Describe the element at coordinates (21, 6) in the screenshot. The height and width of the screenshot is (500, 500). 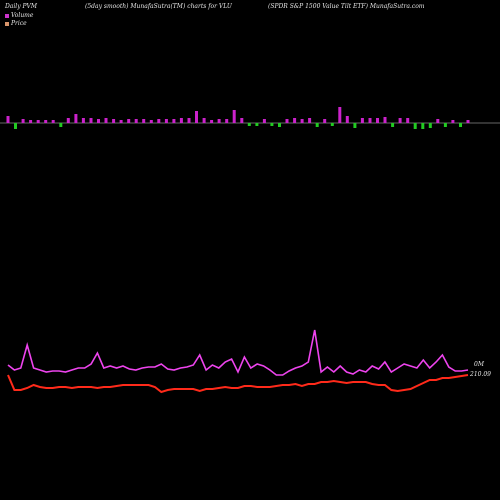
I see `header-left-label: Daily PVM` at that location.